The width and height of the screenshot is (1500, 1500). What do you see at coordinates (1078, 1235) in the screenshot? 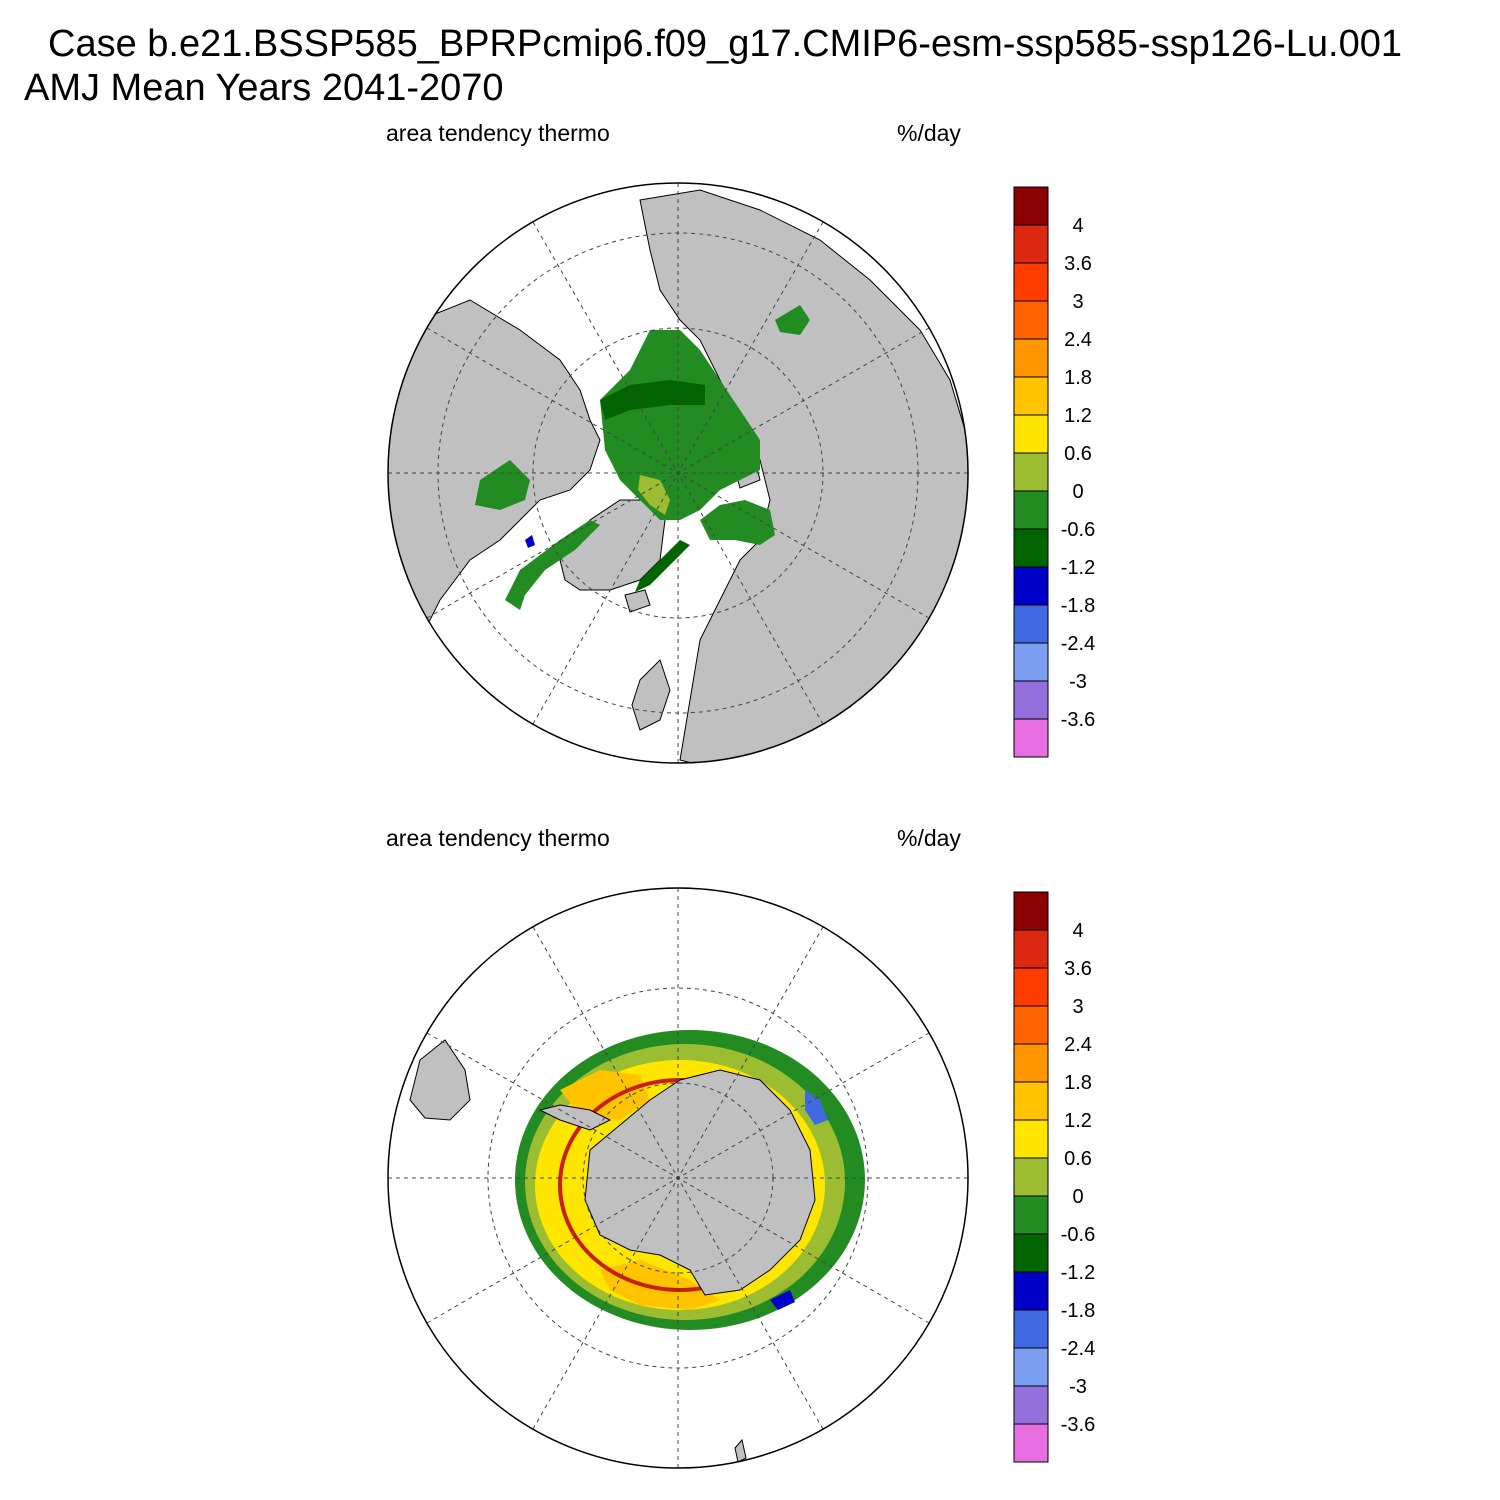
I see `south-colorbar-label: -0.6` at bounding box center [1078, 1235].